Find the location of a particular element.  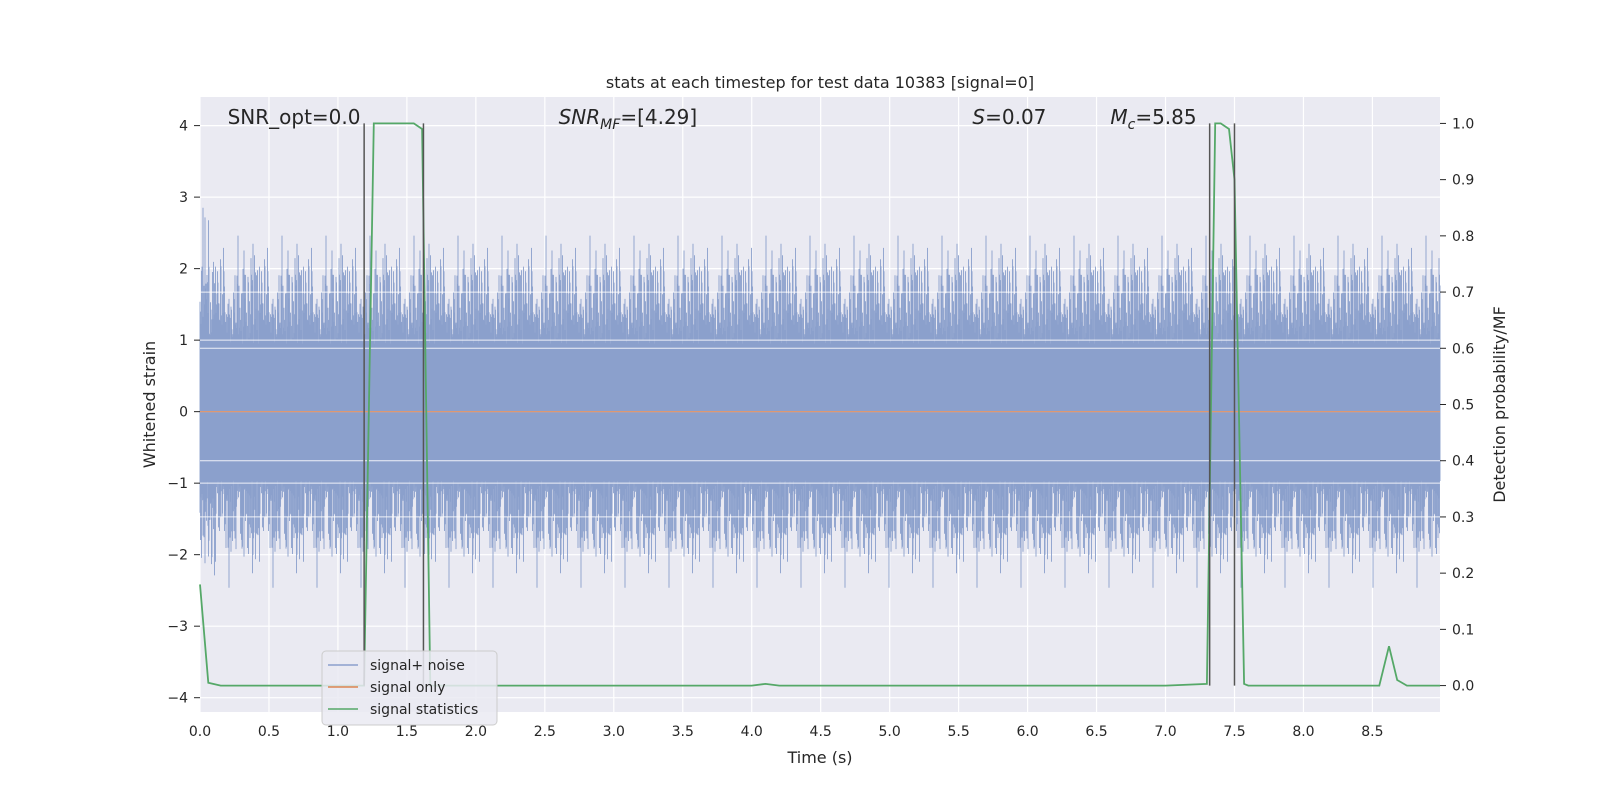

annotations: SNR_opt=0.0 SNRMF=[4.29] S=0.07 Mc=5.85 is located at coordinates (712, 119).